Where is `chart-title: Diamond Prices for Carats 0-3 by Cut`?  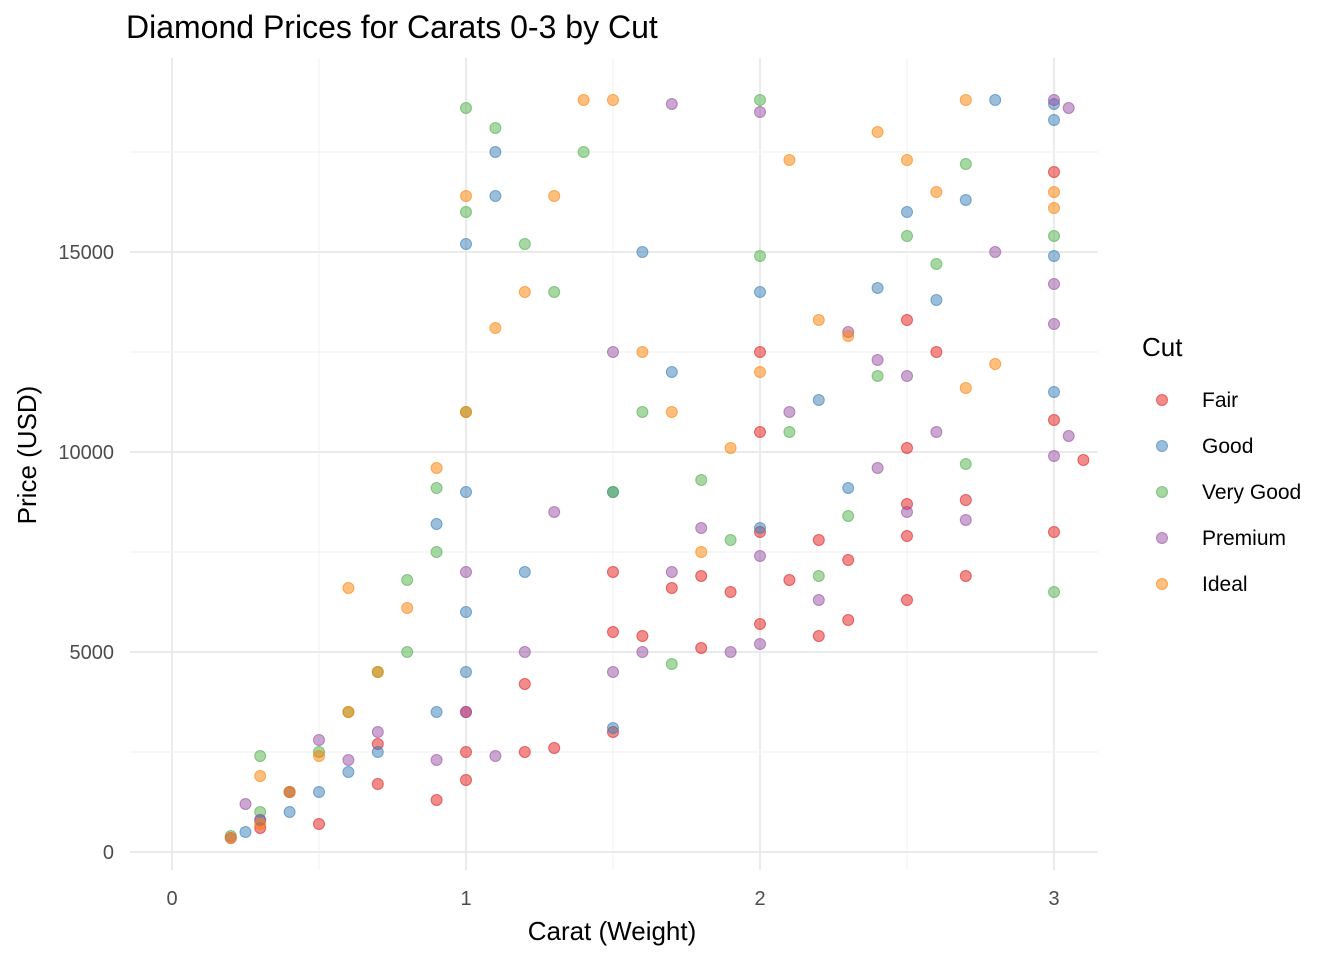
chart-title: Diamond Prices for Carats 0-3 by Cut is located at coordinates (392, 27).